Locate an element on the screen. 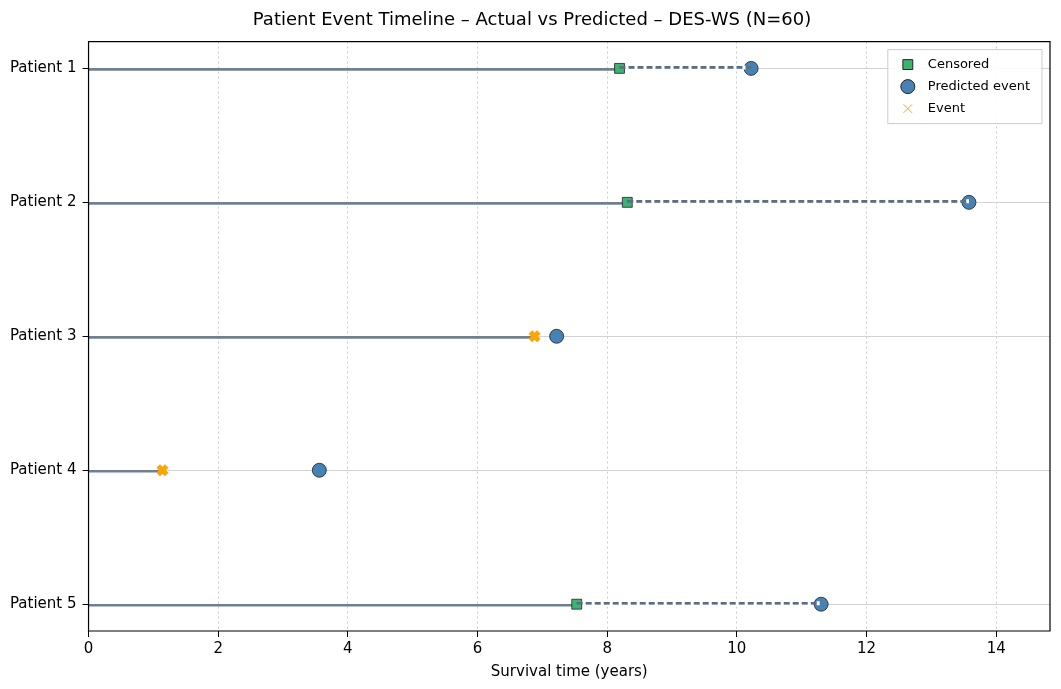 This screenshot has height=689, width=1061. x-tick-label: 14 is located at coordinates (996, 647).